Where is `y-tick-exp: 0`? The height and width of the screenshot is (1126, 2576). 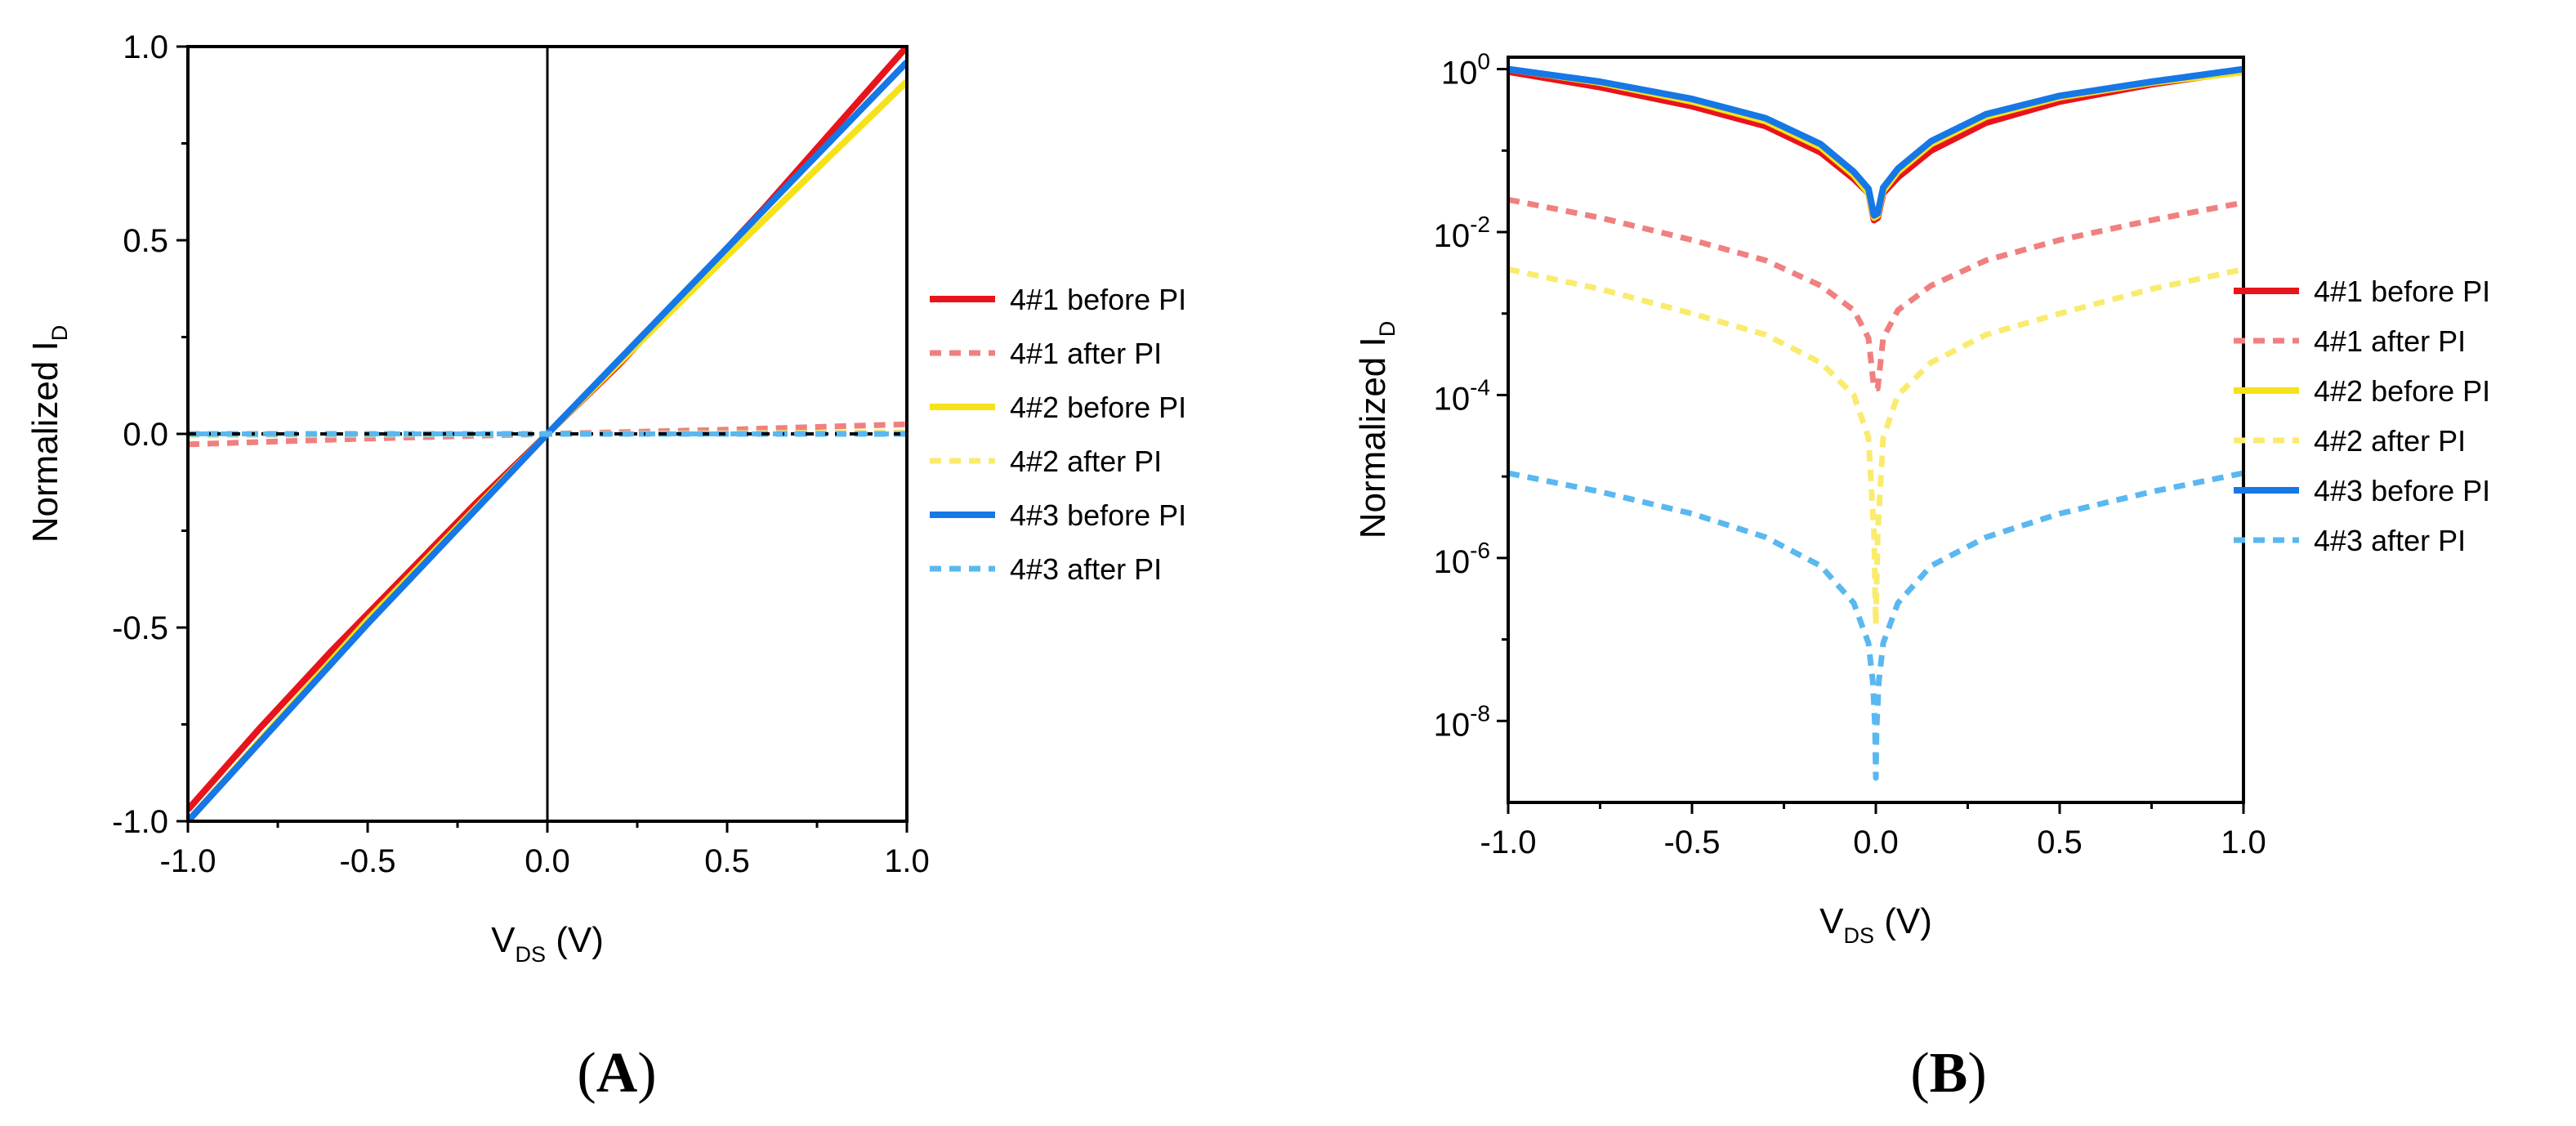
y-tick-exp: 0 is located at coordinates (1484, 61).